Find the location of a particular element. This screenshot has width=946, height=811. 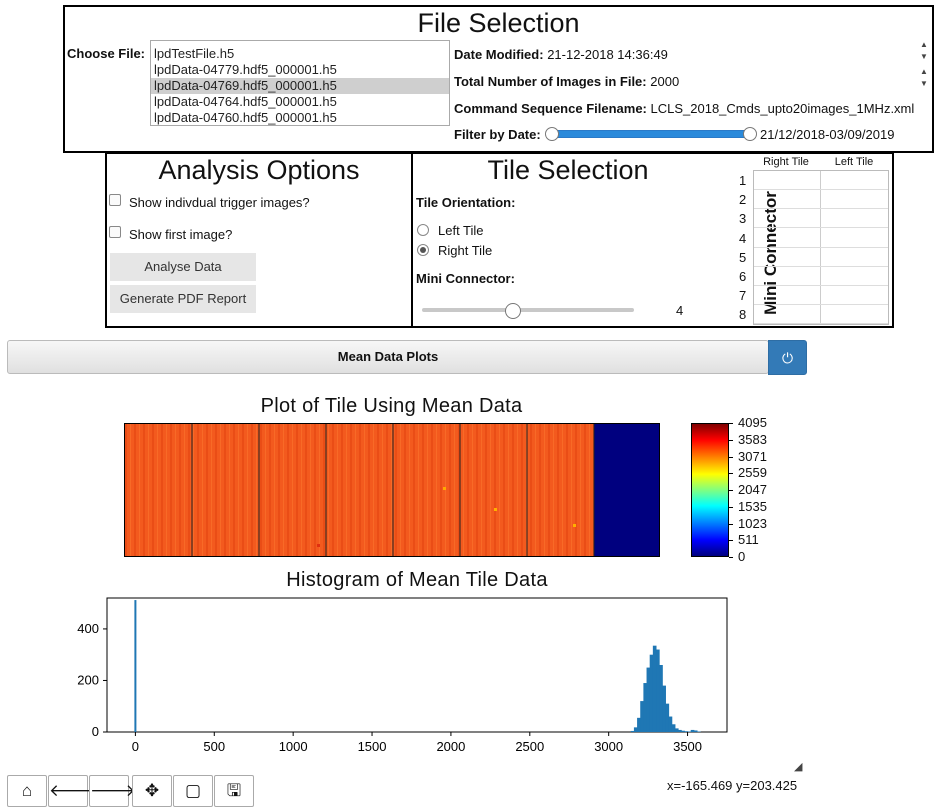

histogram-chart: 0 500 1000 1500 2000 2500 3000 3500 0 200 400 is located at coordinates (402, 675).